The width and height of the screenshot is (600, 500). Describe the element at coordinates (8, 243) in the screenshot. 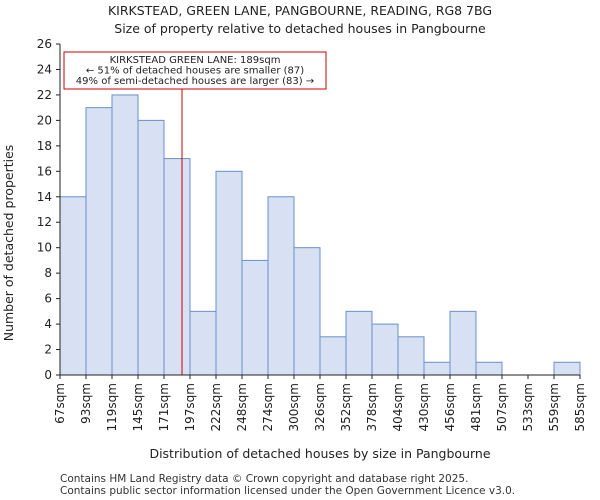

I see `y-axis-label: Number of detached properties` at that location.